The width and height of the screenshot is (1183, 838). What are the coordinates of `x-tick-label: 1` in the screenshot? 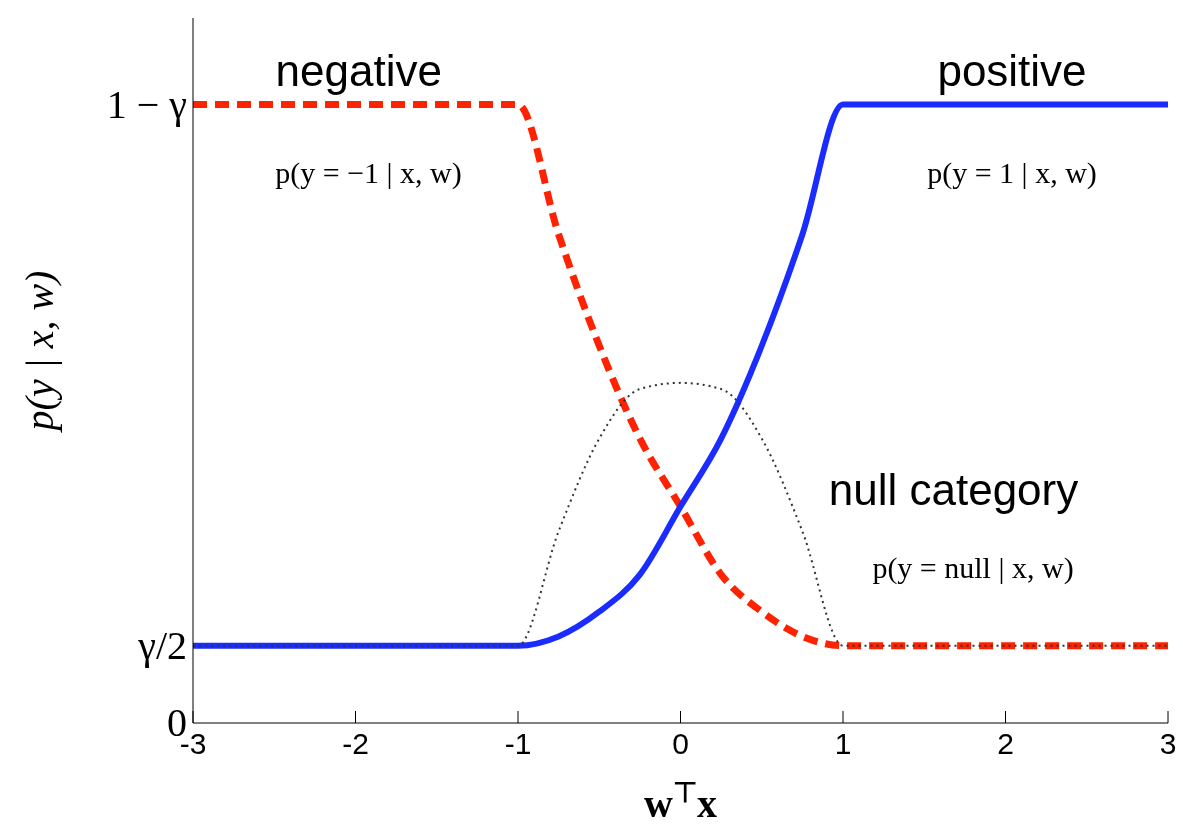 It's located at (843, 744).